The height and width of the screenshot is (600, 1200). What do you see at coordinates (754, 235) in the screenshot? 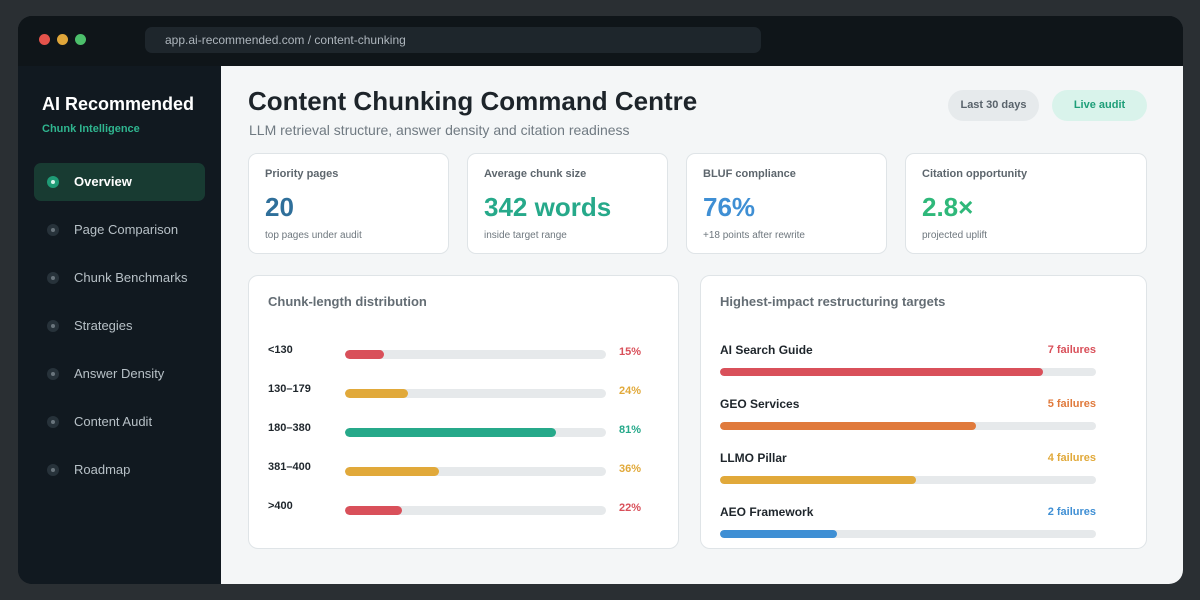
I see `kpi-note: +18 points after rewrite` at bounding box center [754, 235].